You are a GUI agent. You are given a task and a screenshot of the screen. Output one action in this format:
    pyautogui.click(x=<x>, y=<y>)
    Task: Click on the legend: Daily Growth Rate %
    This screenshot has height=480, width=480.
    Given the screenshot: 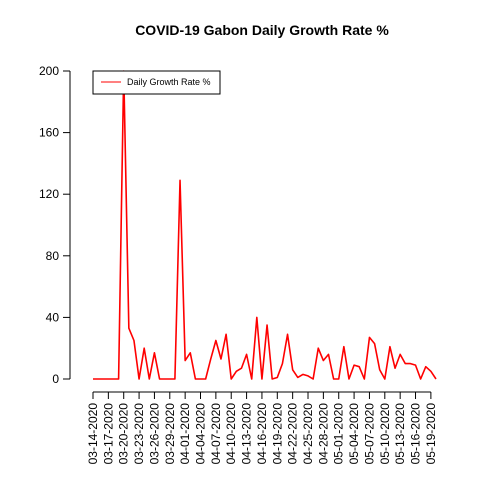 What is the action you would take?
    pyautogui.click(x=156, y=82)
    